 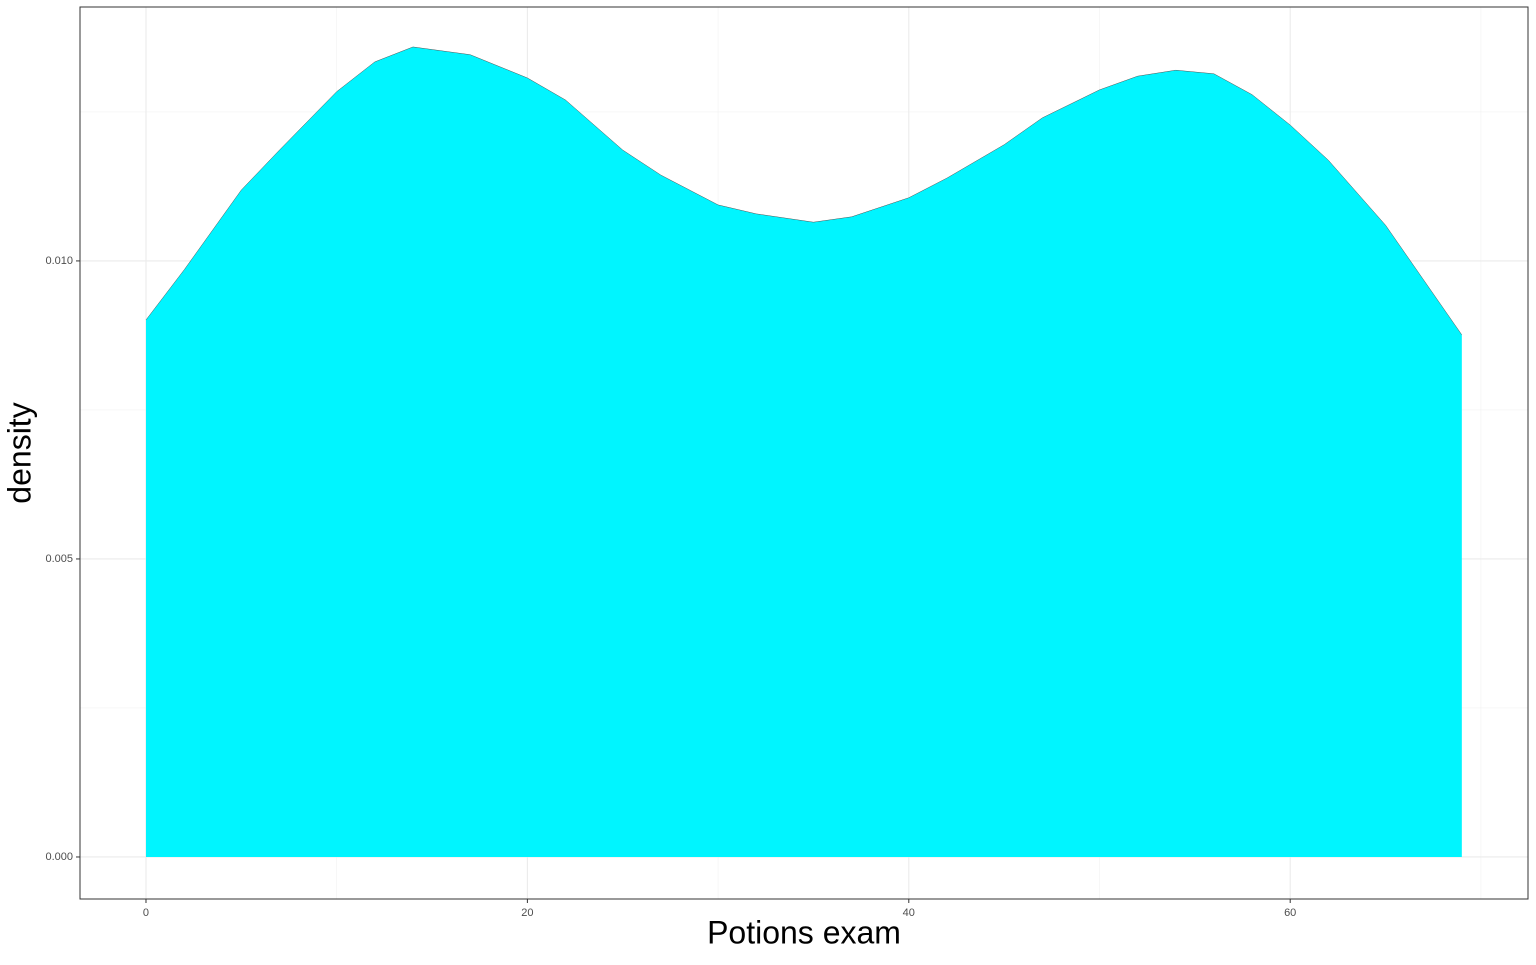 What do you see at coordinates (804, 932) in the screenshot?
I see `x-axis-title: Potions exam` at bounding box center [804, 932].